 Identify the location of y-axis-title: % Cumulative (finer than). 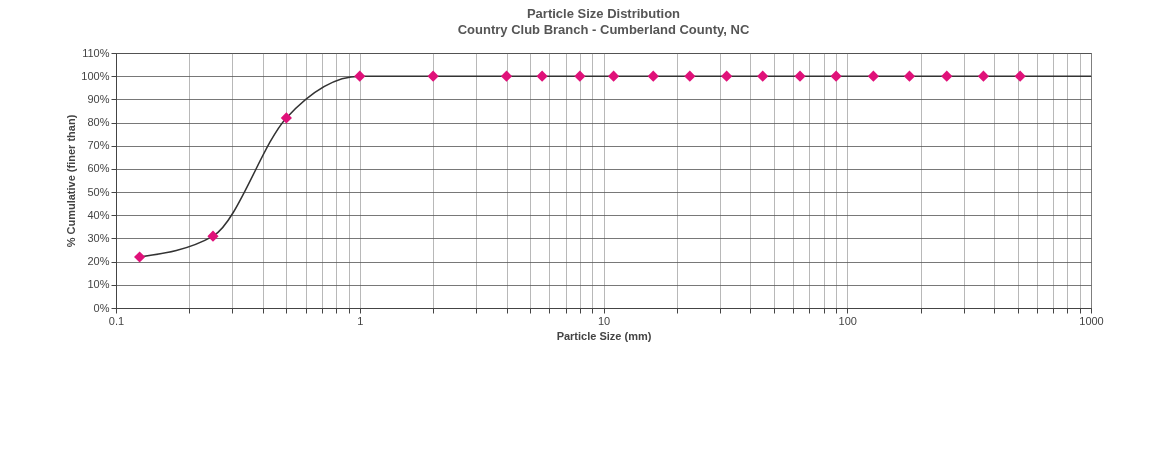
(71, 181).